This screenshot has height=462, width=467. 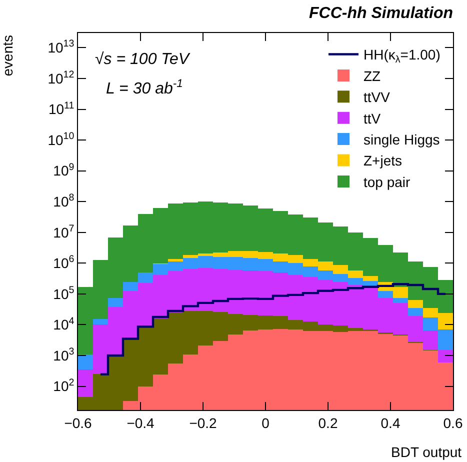 What do you see at coordinates (377, 97) in the screenshot?
I see `legend-label: ttVV` at bounding box center [377, 97].